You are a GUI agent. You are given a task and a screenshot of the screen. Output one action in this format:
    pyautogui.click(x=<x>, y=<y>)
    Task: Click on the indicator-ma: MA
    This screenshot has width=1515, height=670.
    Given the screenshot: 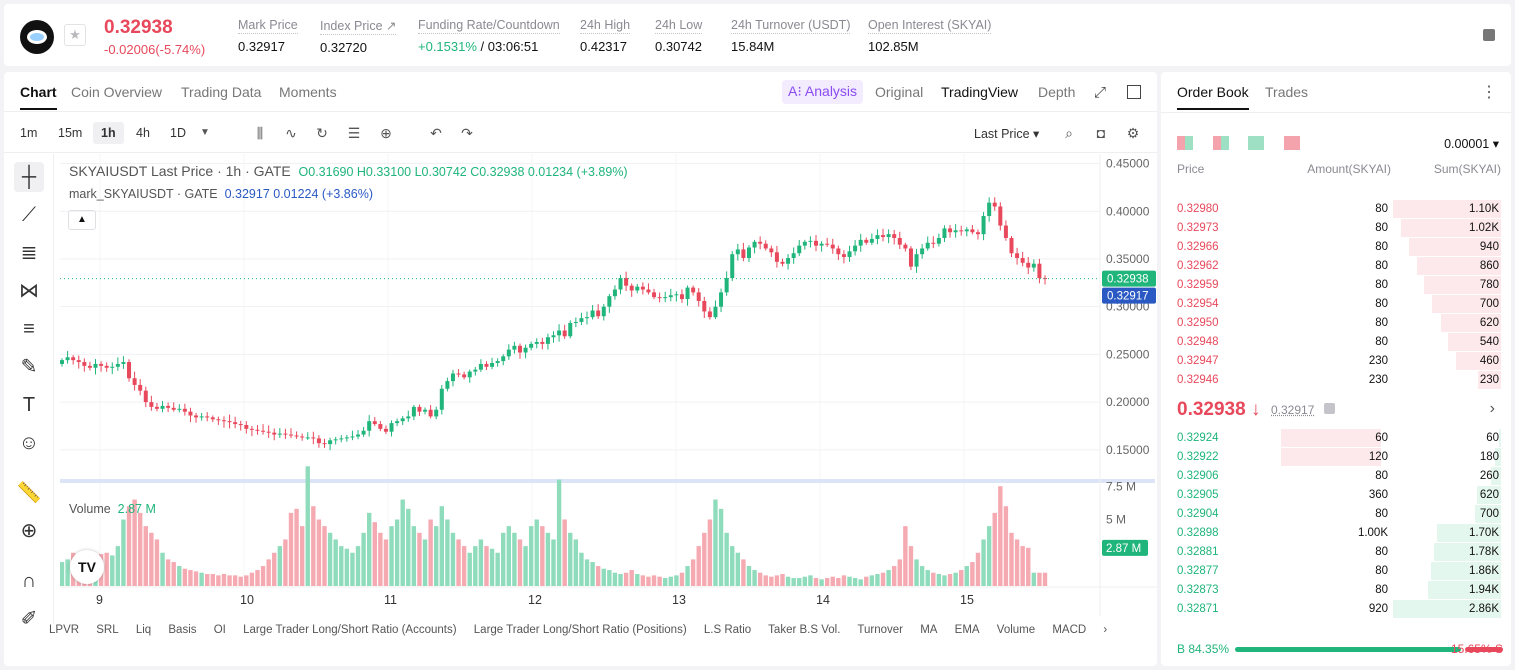 What is the action you would take?
    pyautogui.click(x=929, y=630)
    